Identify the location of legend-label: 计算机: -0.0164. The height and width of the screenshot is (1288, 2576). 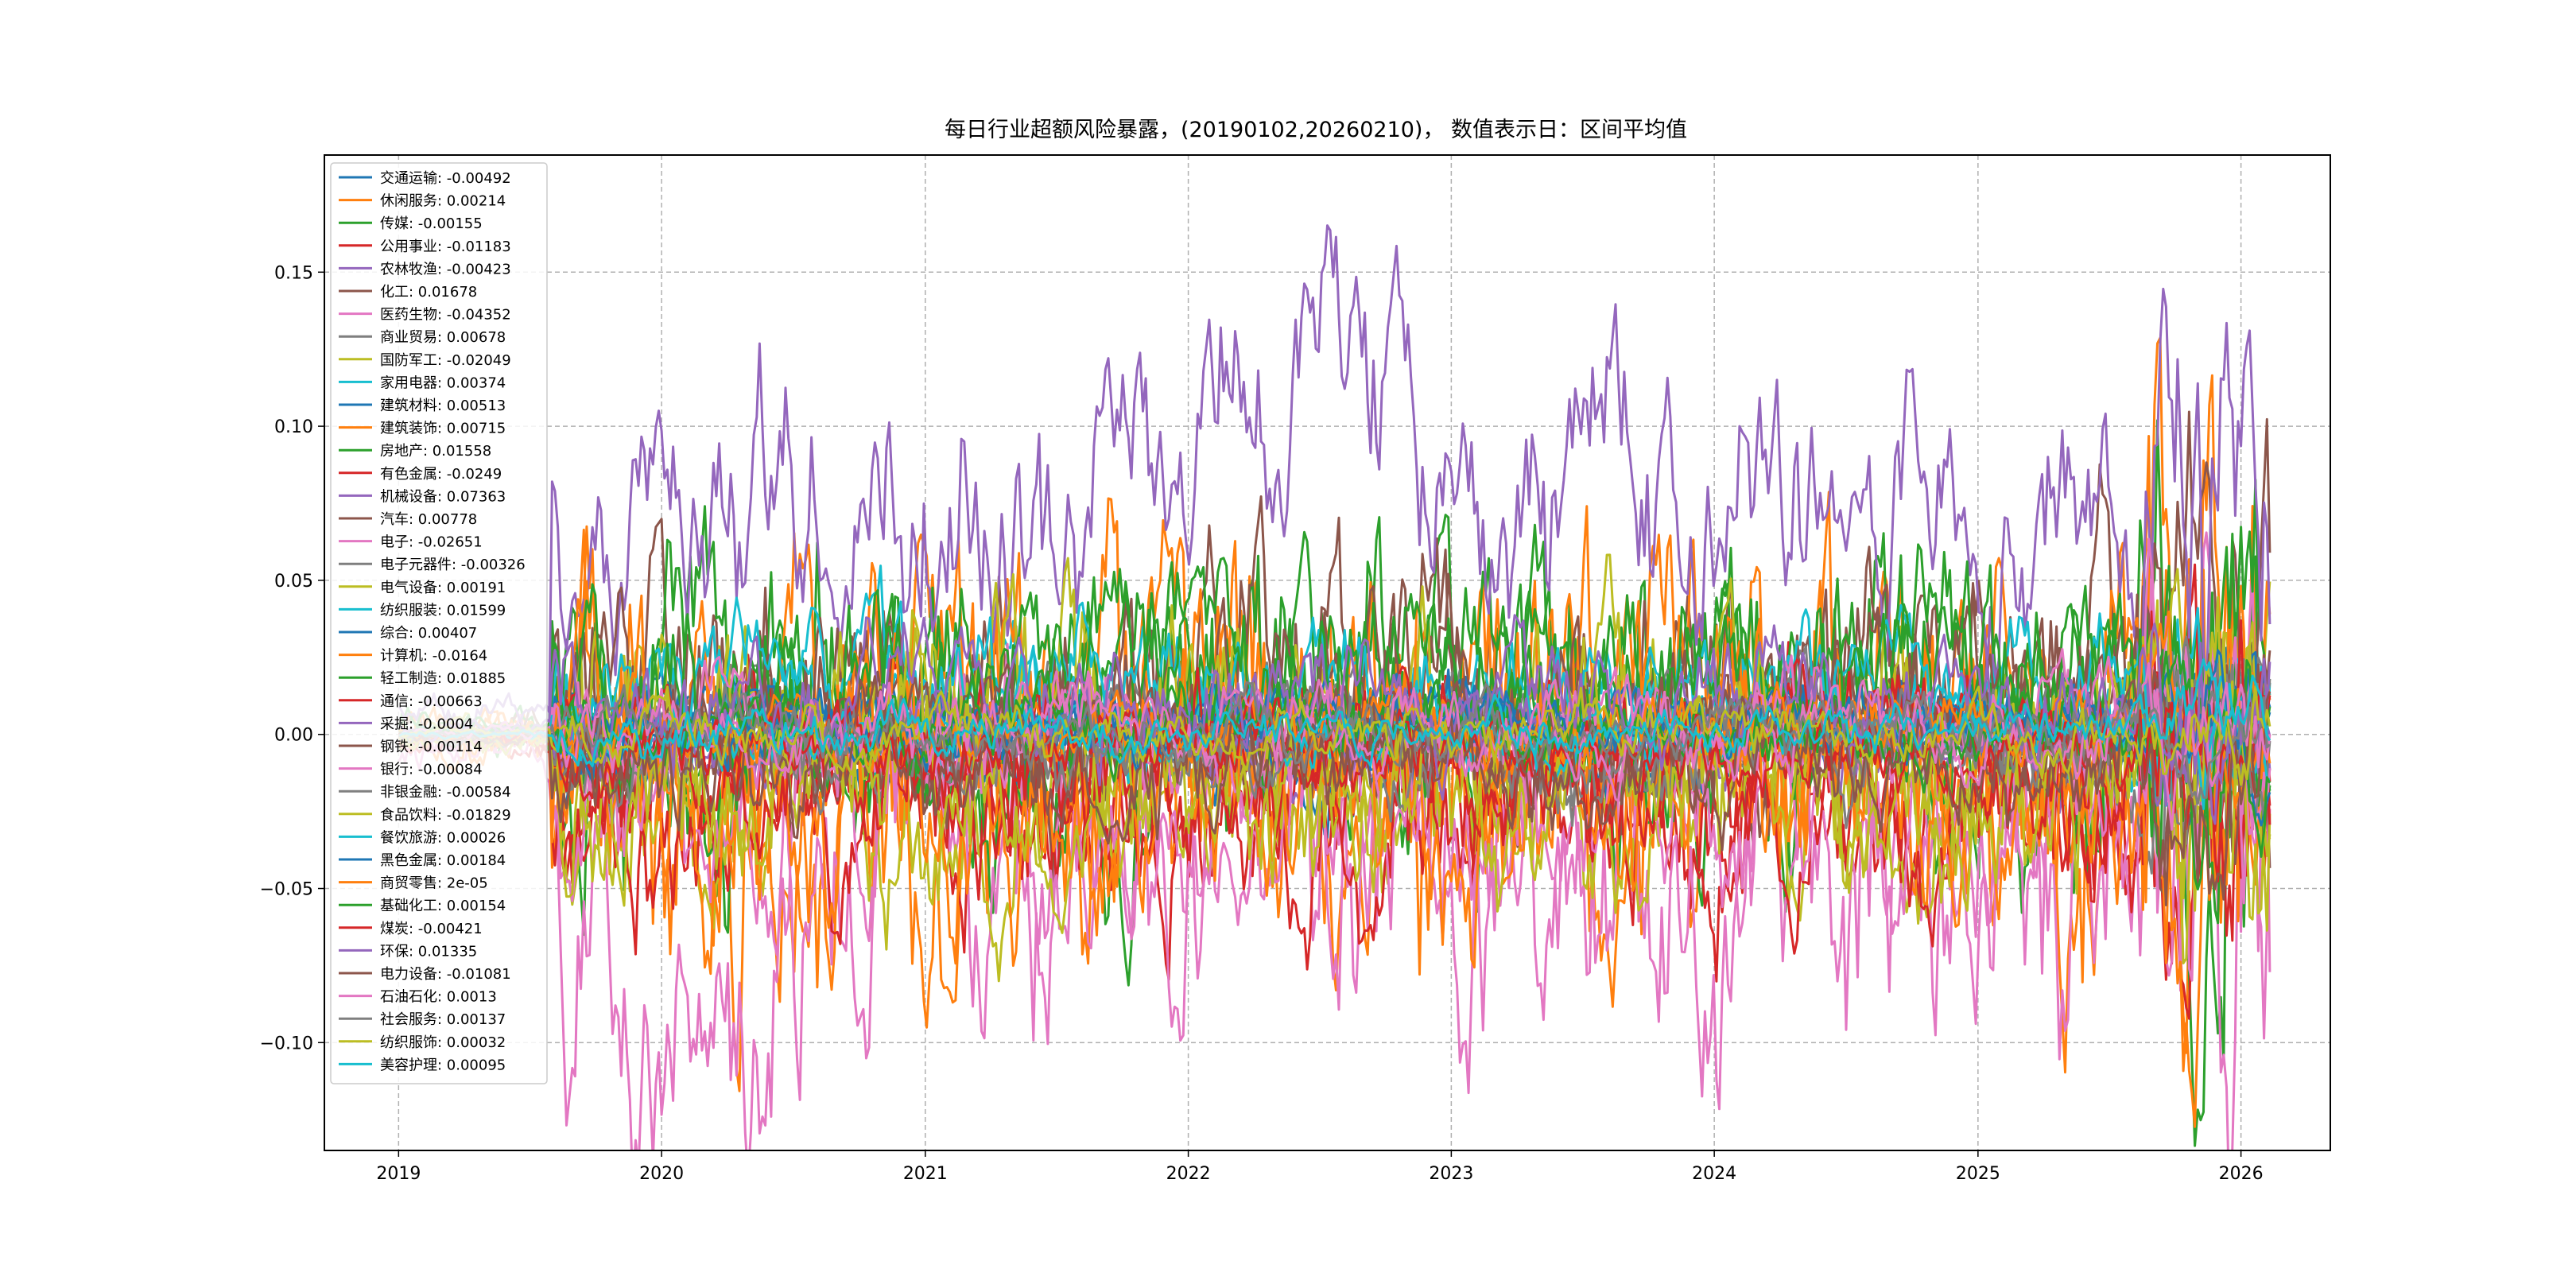
(434, 656).